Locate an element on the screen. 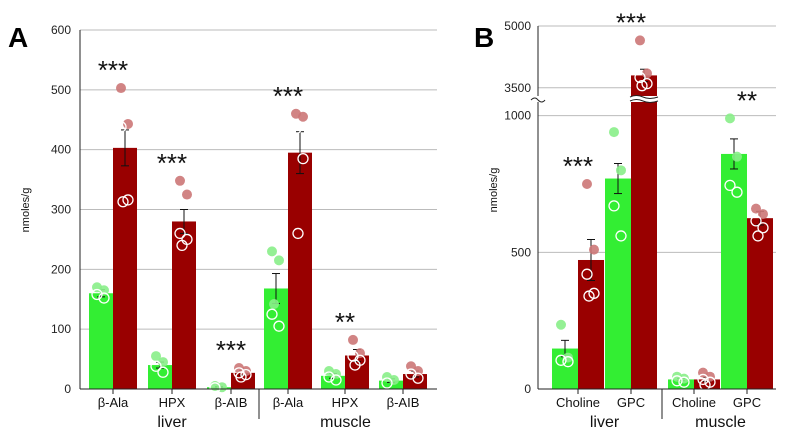  panel-a-y-tick-label: 400 is located at coordinates (61, 150).